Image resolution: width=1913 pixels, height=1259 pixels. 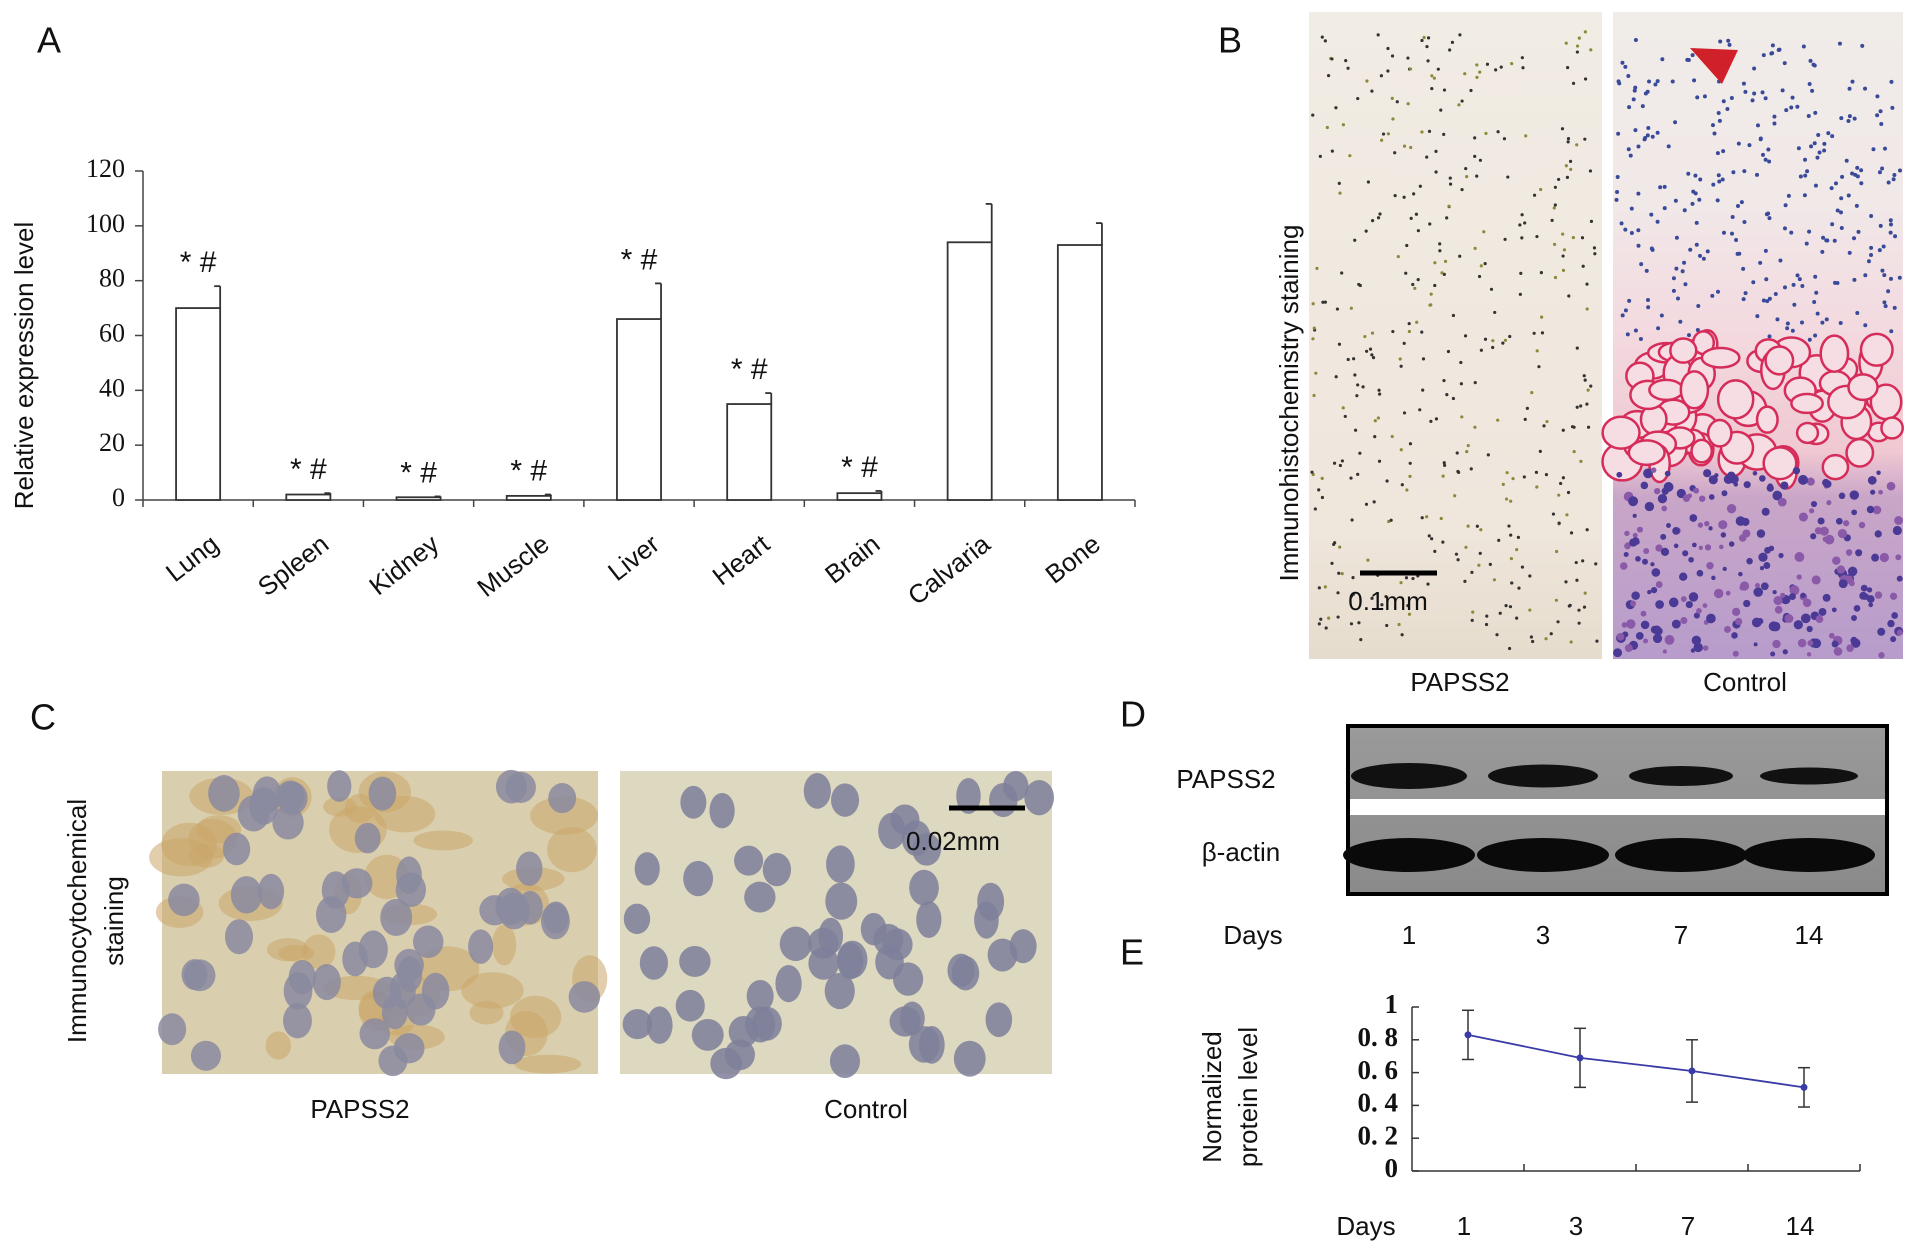 I want to click on x-tick-label: Spleen, so click(x=293, y=565).